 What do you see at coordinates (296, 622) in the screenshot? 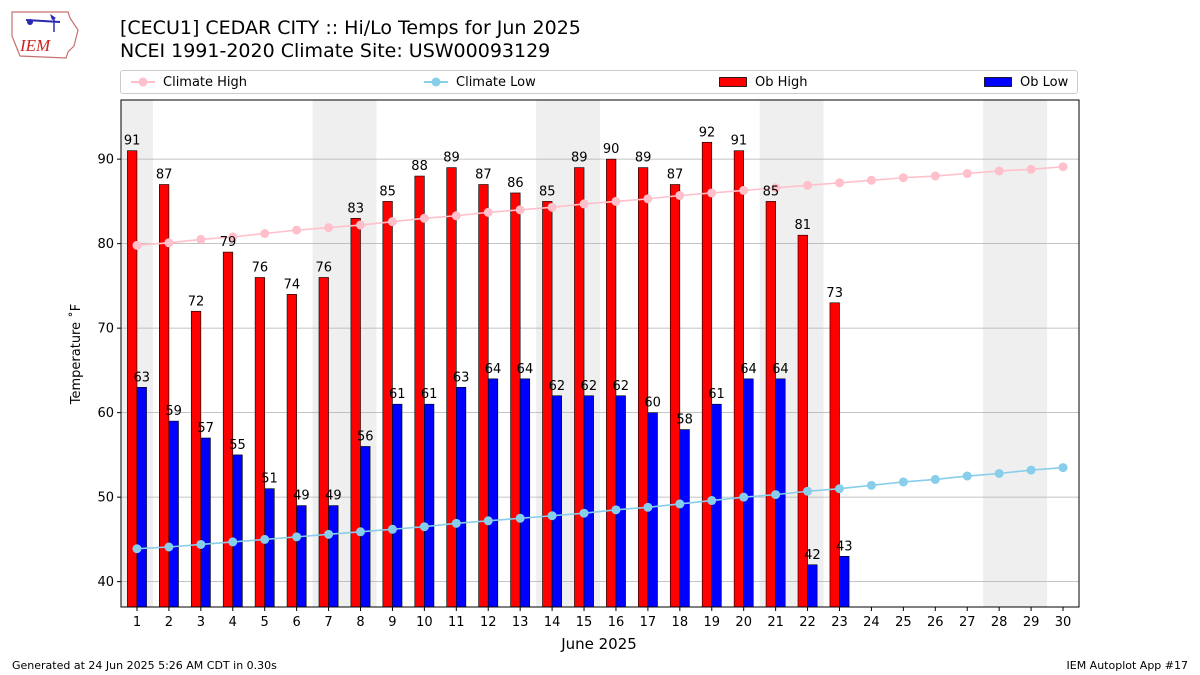
I see `x-tick-label-6: 6` at bounding box center [296, 622].